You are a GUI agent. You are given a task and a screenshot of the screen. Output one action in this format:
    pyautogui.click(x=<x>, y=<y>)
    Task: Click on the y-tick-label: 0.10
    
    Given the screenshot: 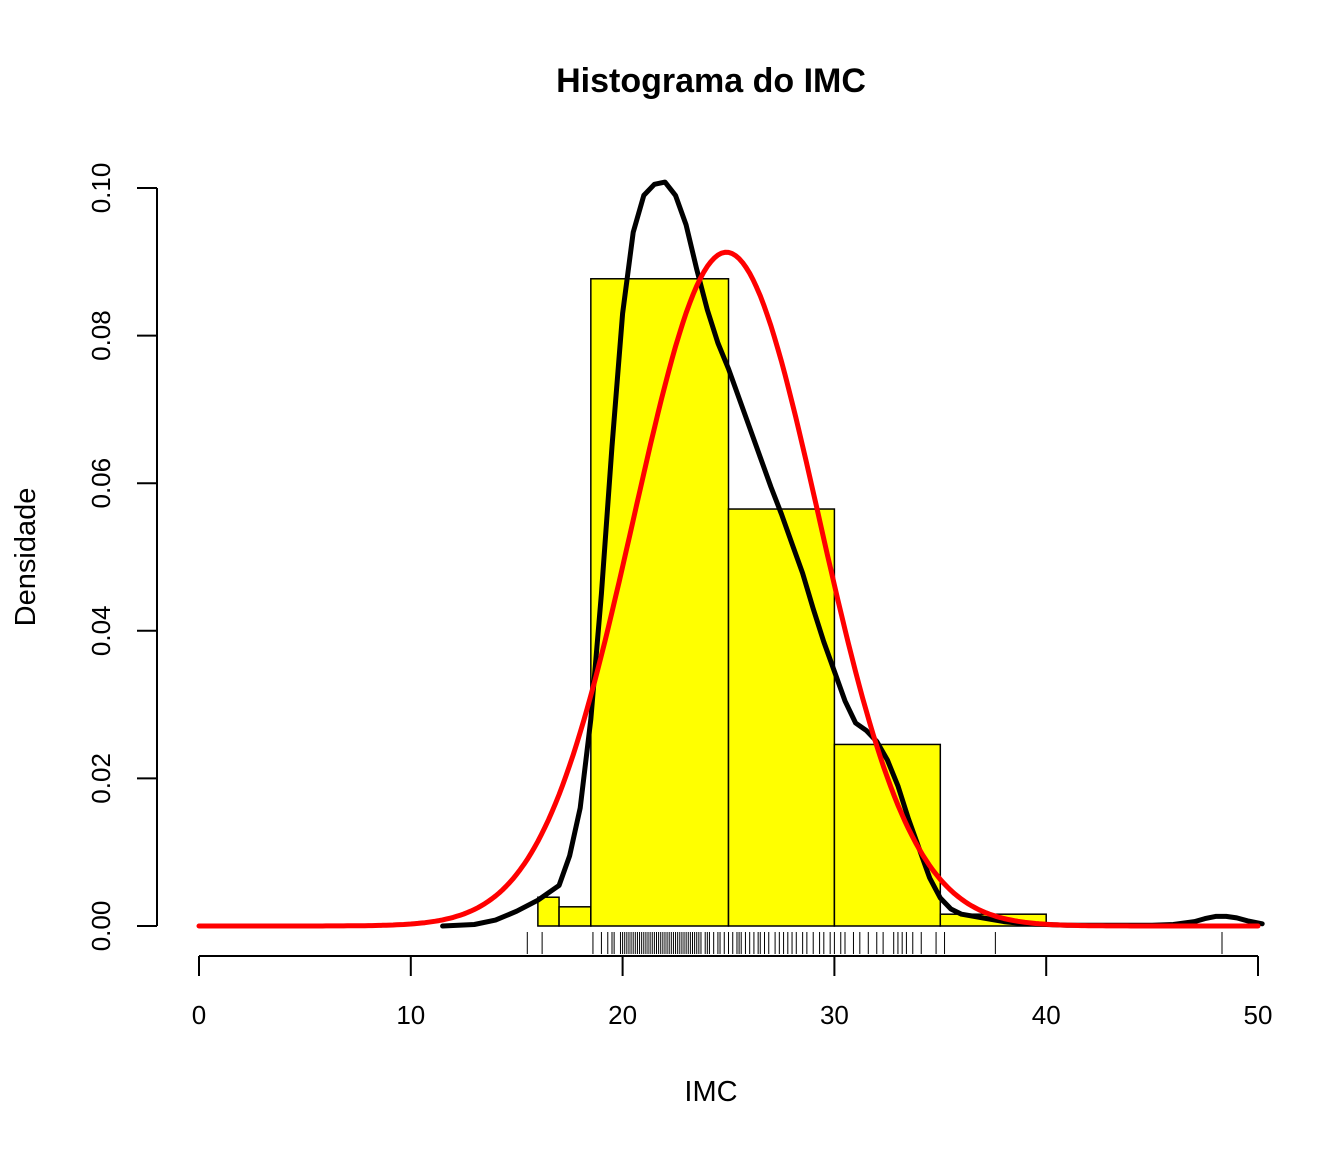 What is the action you would take?
    pyautogui.click(x=101, y=188)
    